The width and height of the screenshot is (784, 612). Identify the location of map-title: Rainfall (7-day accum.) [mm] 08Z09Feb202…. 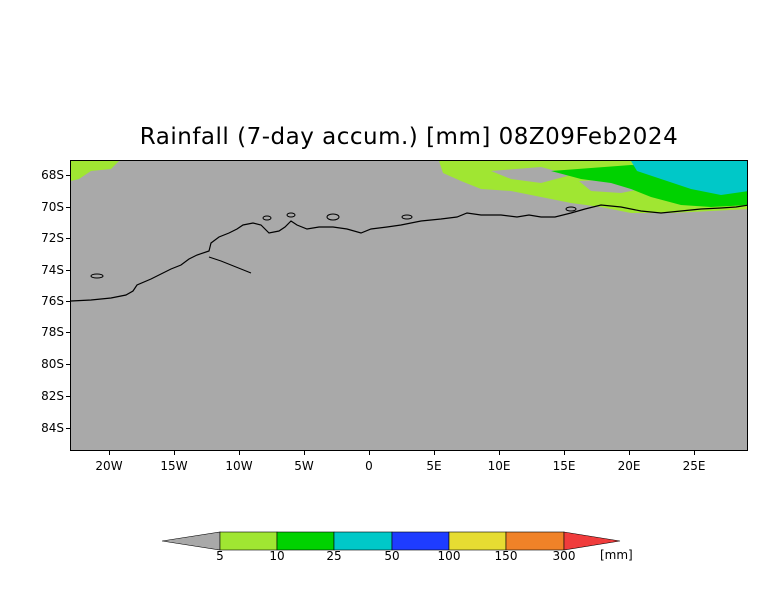
(409, 137).